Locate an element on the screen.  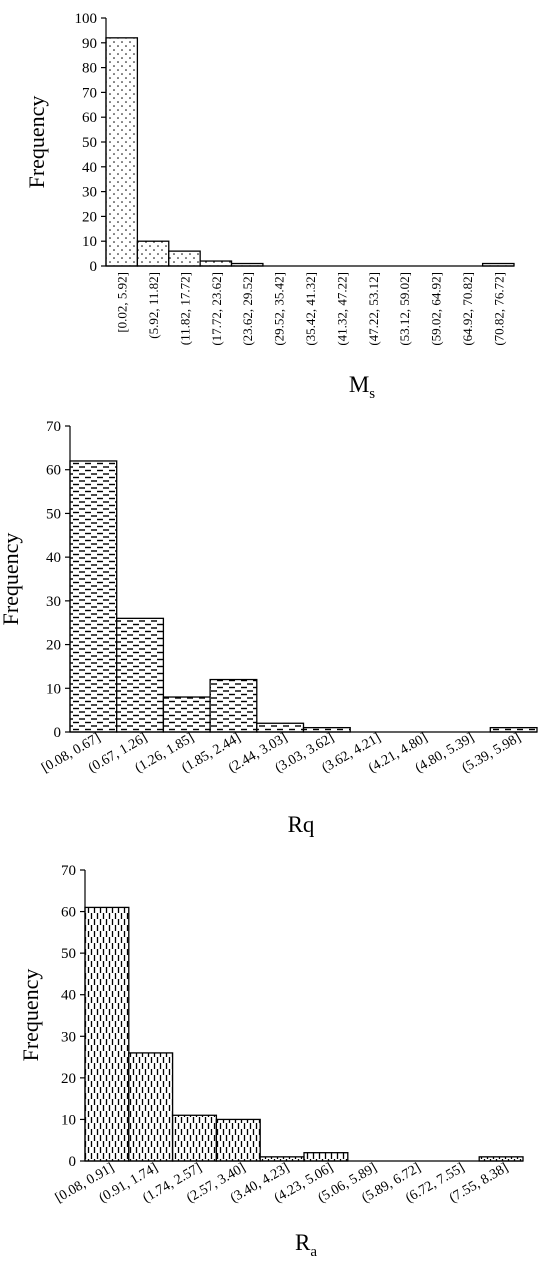
ms-y-tick-label: 20 is located at coordinates (89, 217).